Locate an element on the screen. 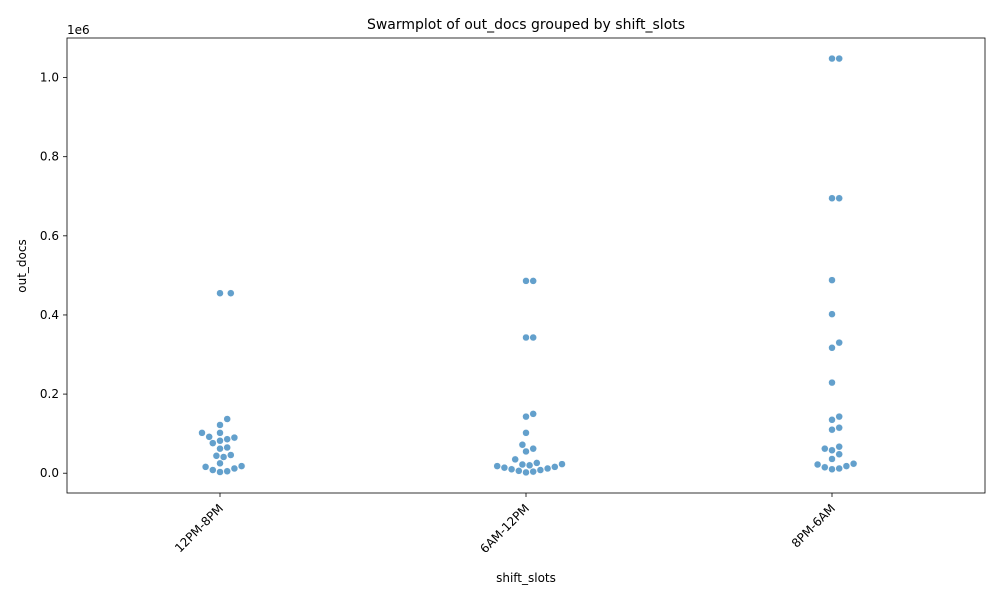  y-axis-offset-label: 1e6 is located at coordinates (78, 30).